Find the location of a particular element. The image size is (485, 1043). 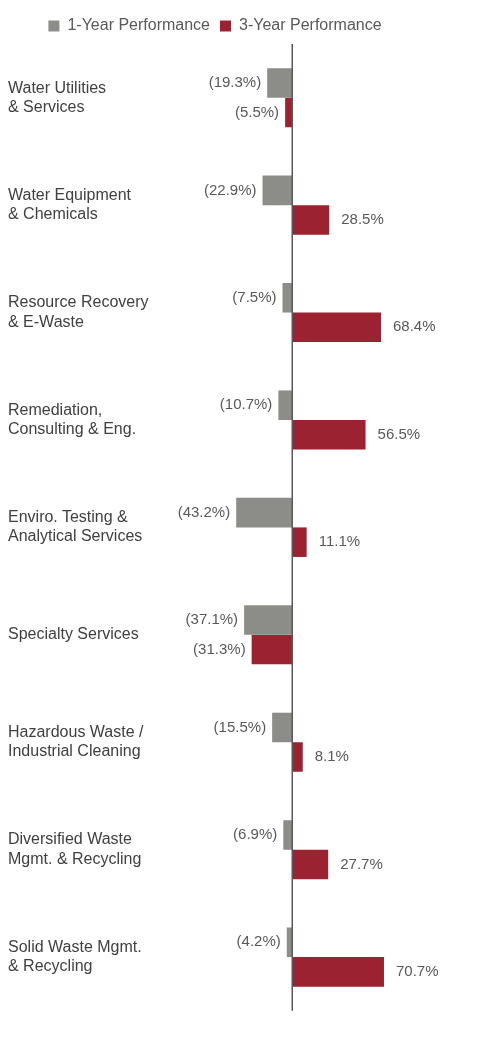

y-tick-label: Remediation, Consulting & Eng. is located at coordinates (72, 418).